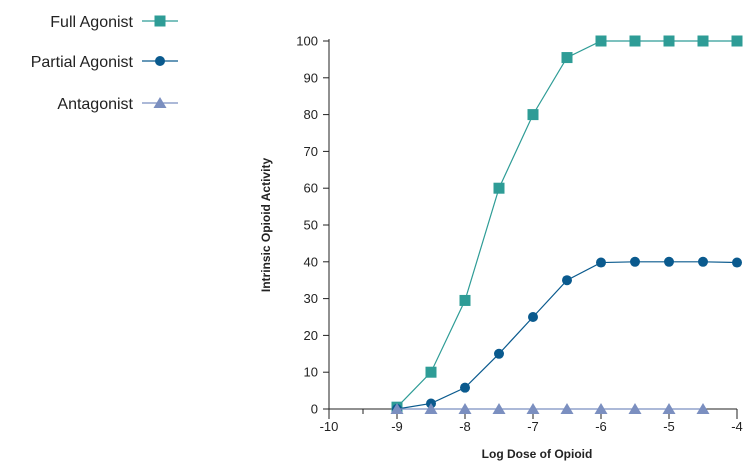 Image resolution: width=747 pixels, height=467 pixels. I want to click on y-tick-label: 50, so click(311, 225).